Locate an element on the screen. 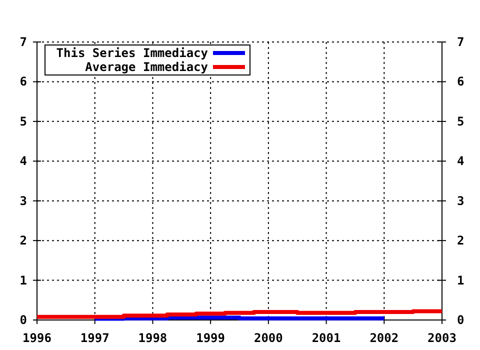 The width and height of the screenshot is (480, 350). x-tick-label: 1999 is located at coordinates (211, 338).